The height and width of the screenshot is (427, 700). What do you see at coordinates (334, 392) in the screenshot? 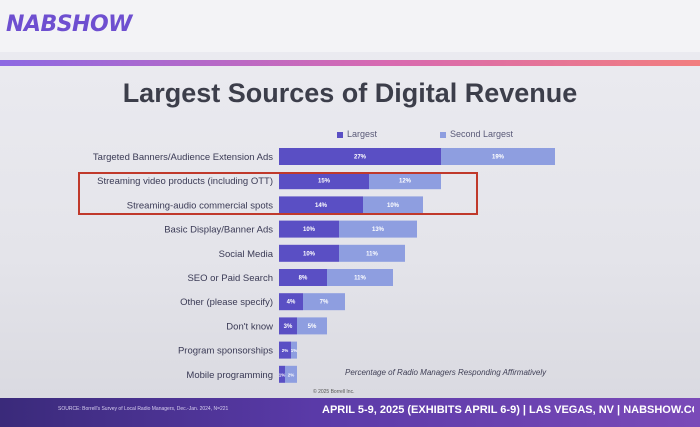
I see `copyright-note: © 2025 Borrell Inc.` at bounding box center [334, 392].